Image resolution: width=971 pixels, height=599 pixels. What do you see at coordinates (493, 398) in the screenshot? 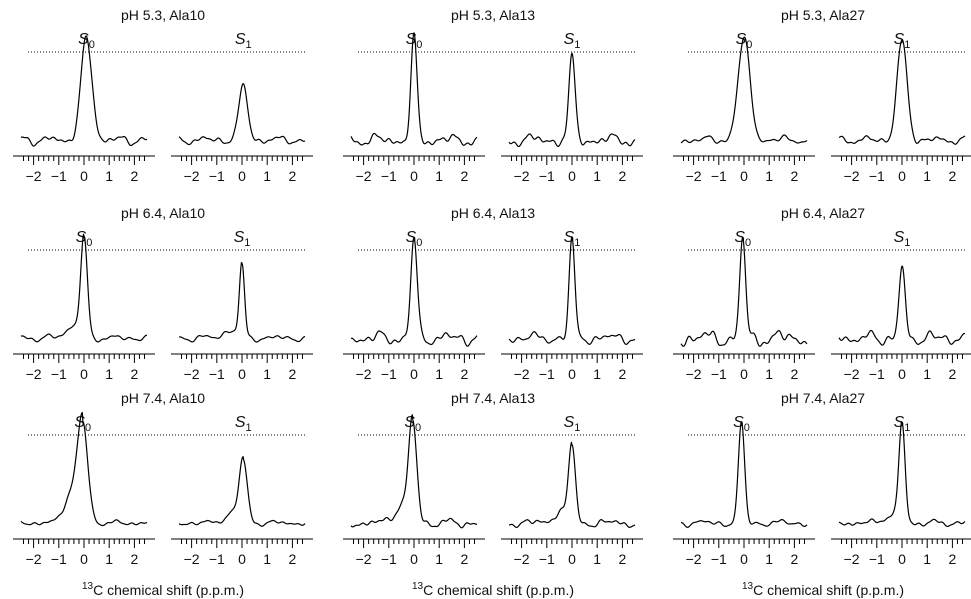
I see `panel-title: pH 7.4, Ala13` at bounding box center [493, 398].